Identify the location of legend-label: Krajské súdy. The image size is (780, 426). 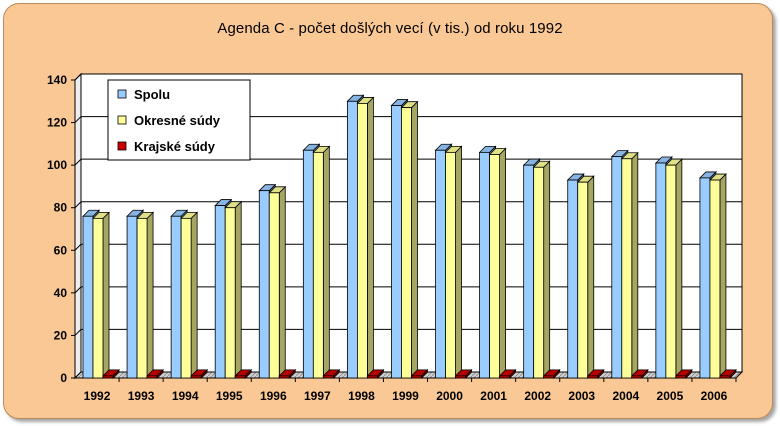
(175, 146).